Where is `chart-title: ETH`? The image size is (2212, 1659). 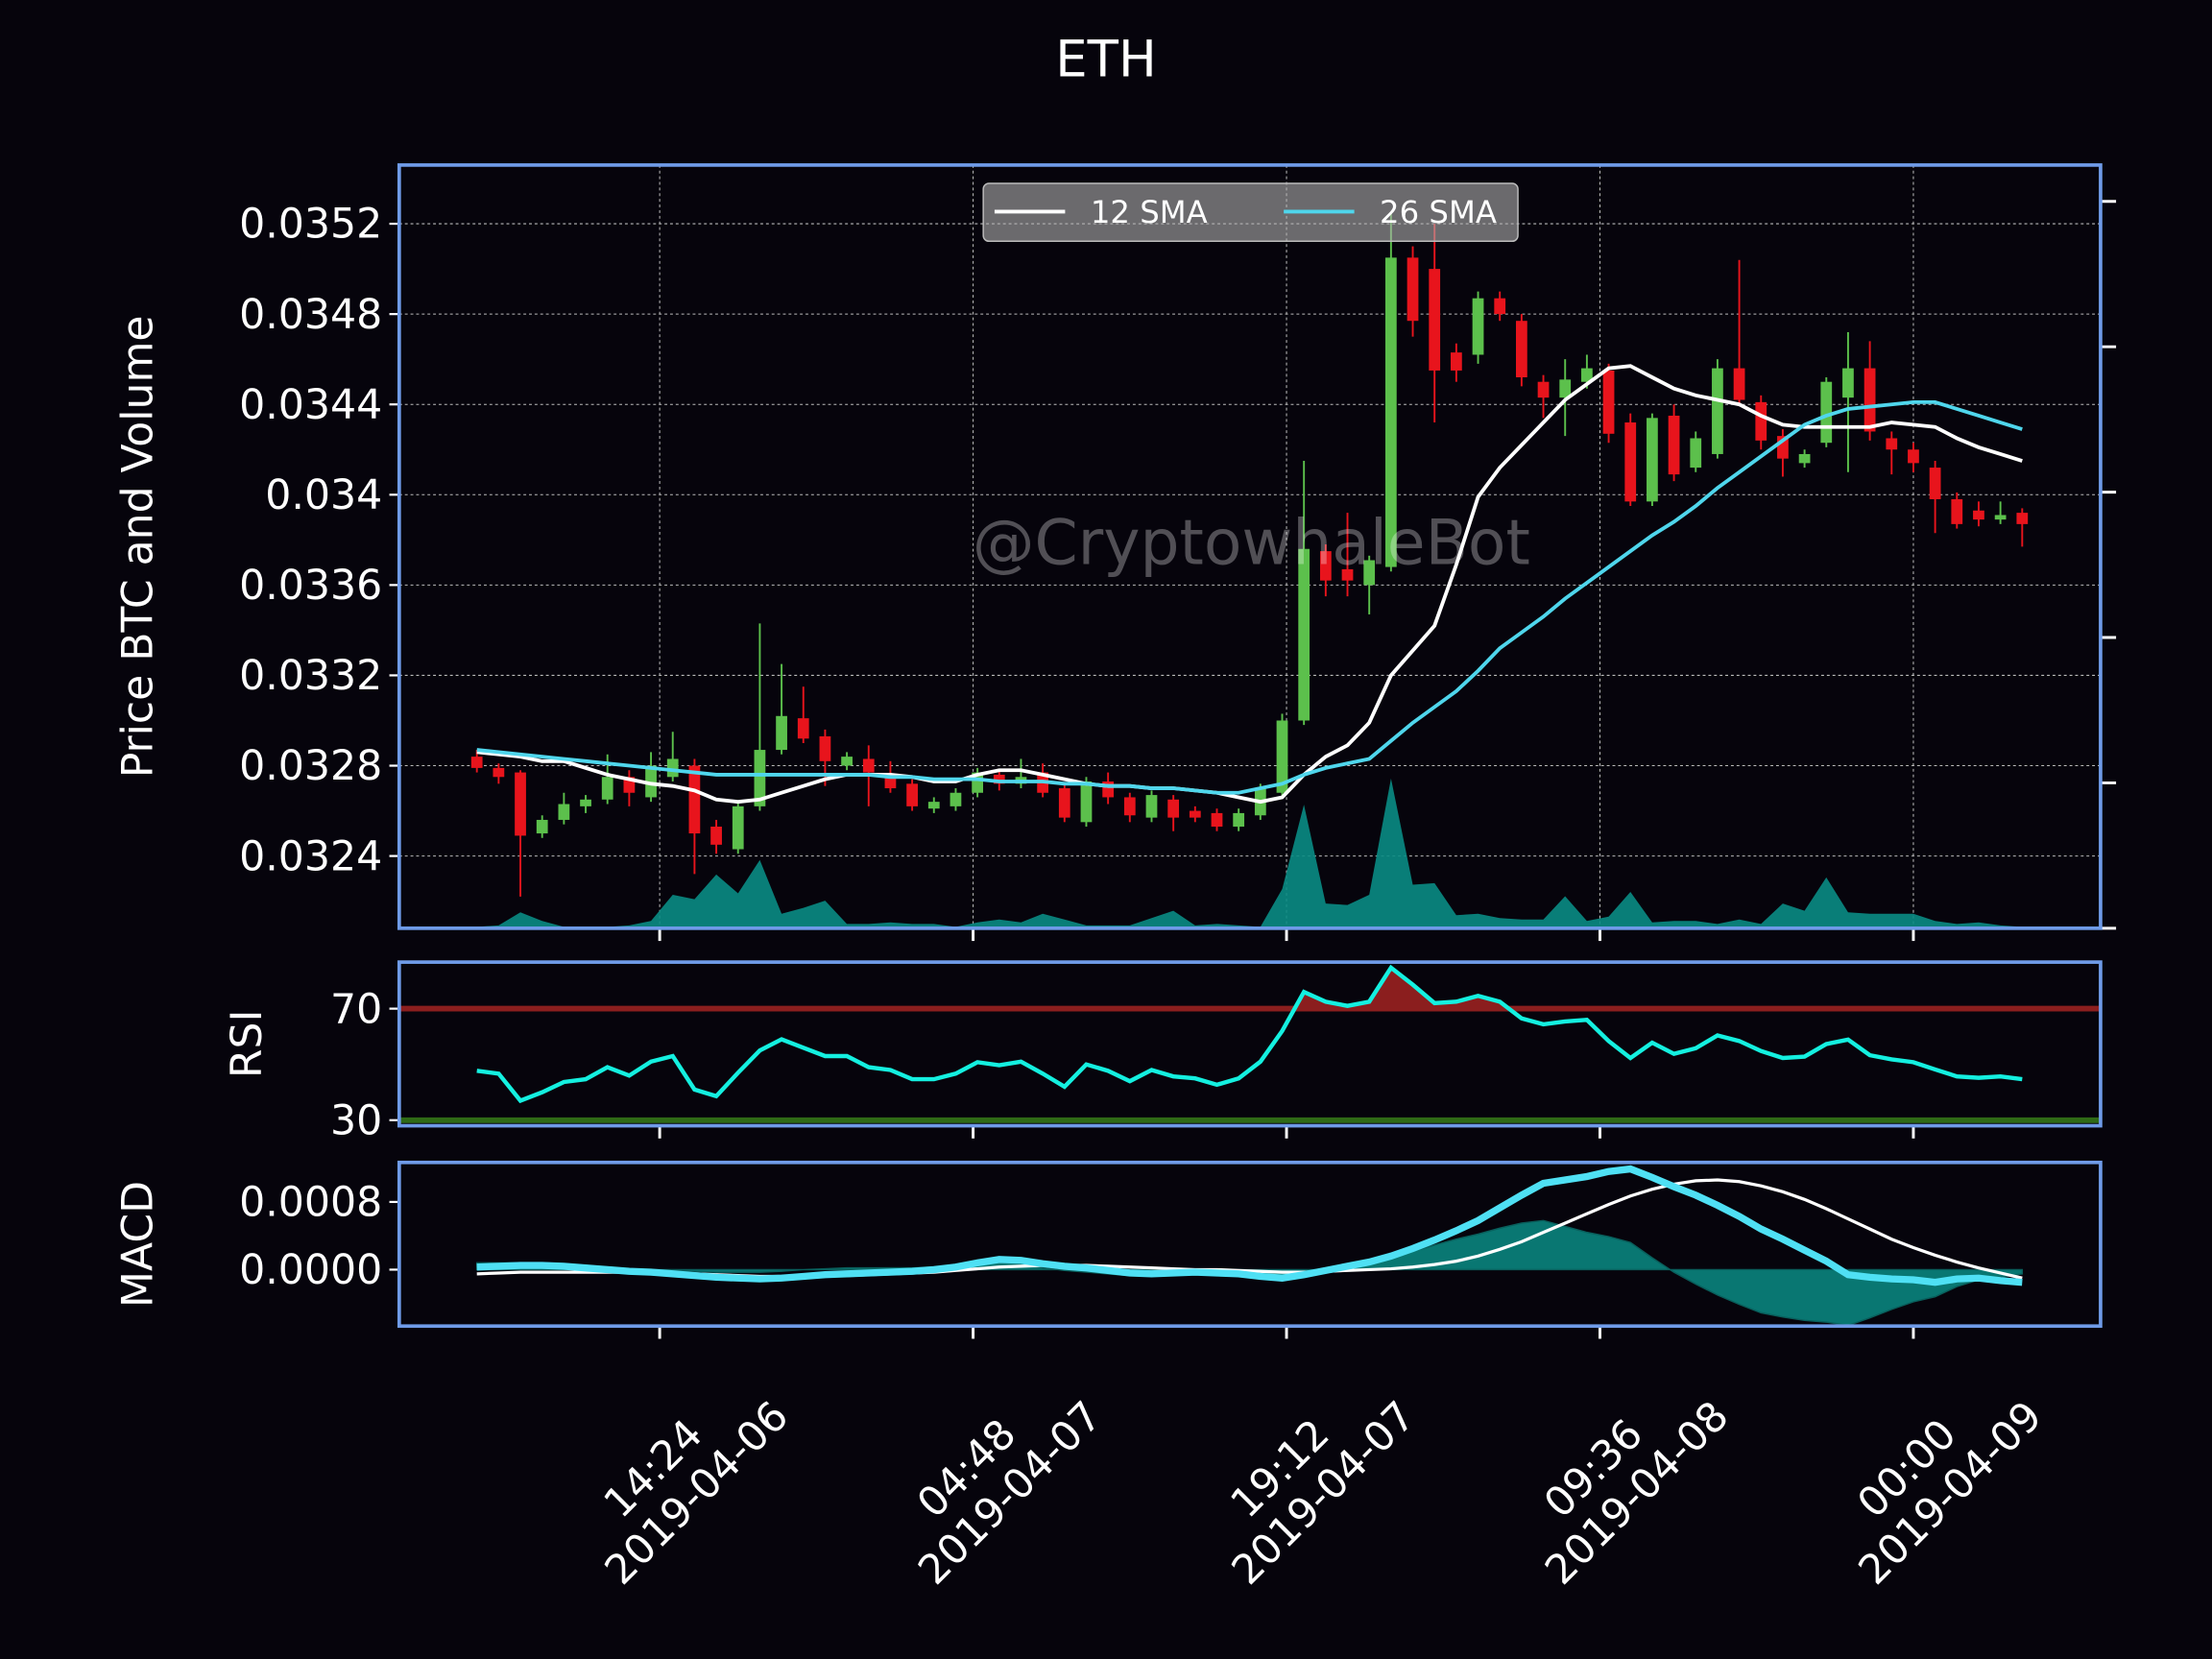
chart-title: ETH is located at coordinates (1105, 59).